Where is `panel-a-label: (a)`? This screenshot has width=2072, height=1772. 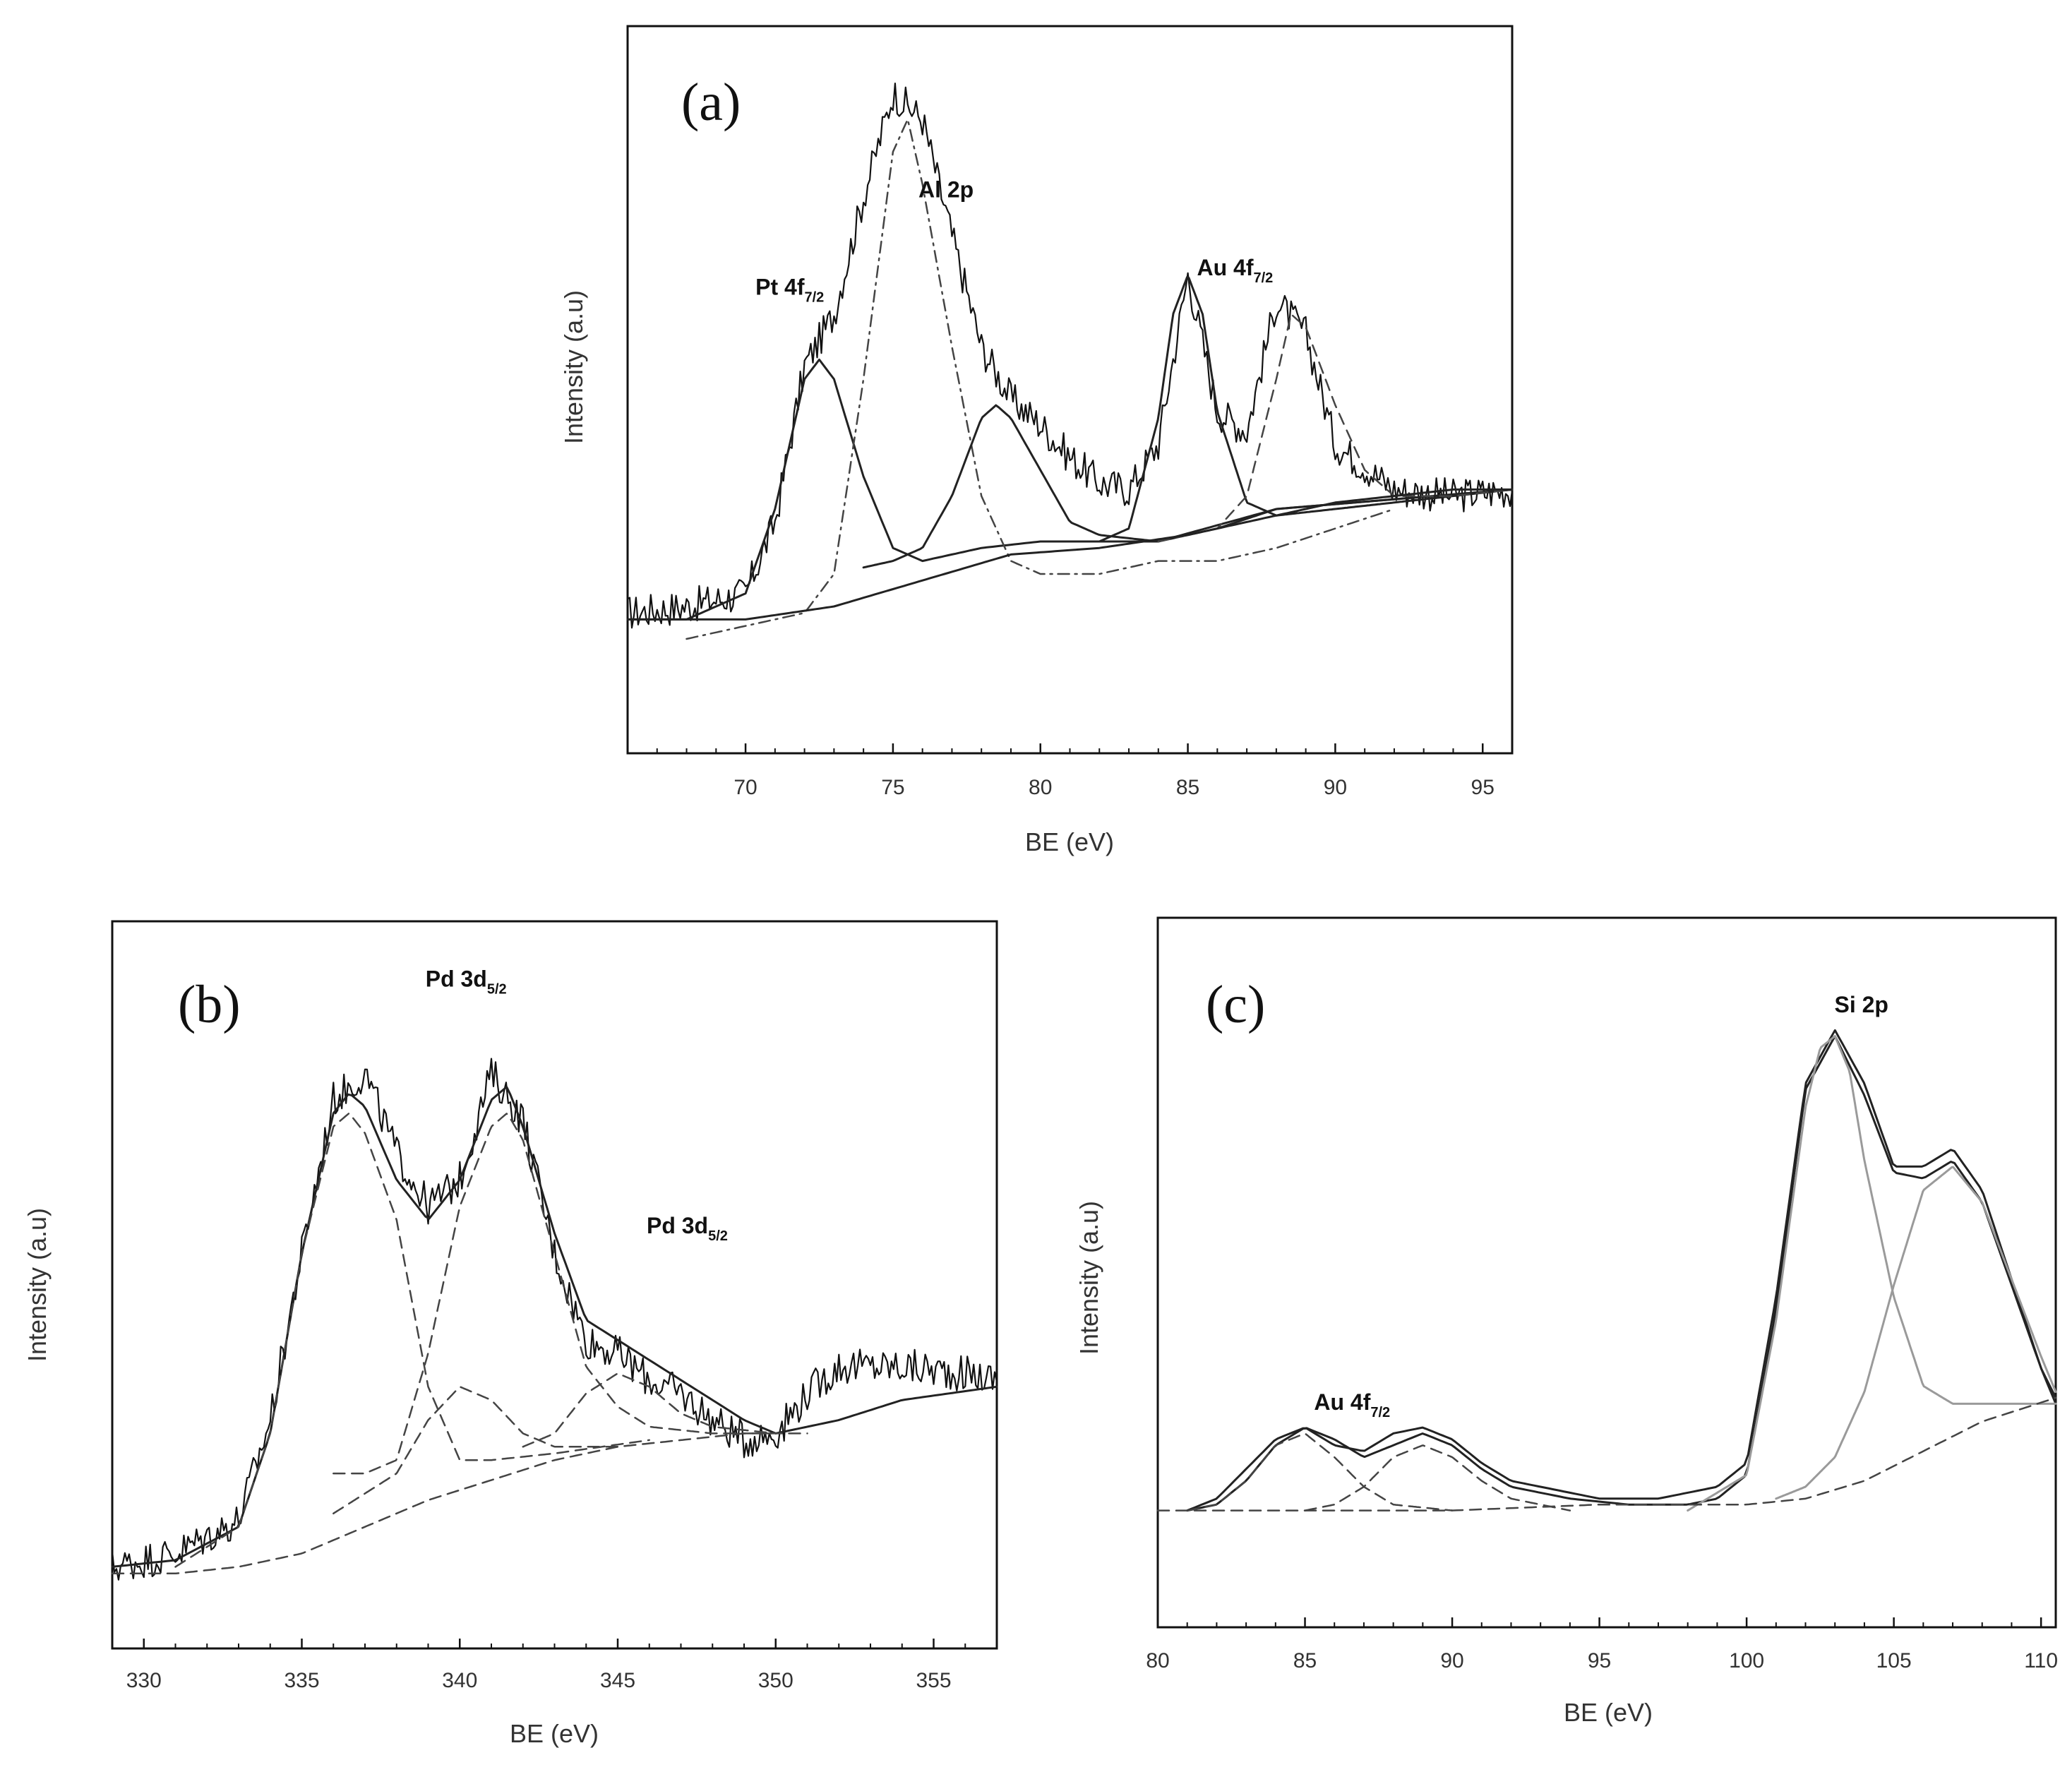
panel-a-label: (a) is located at coordinates (711, 102).